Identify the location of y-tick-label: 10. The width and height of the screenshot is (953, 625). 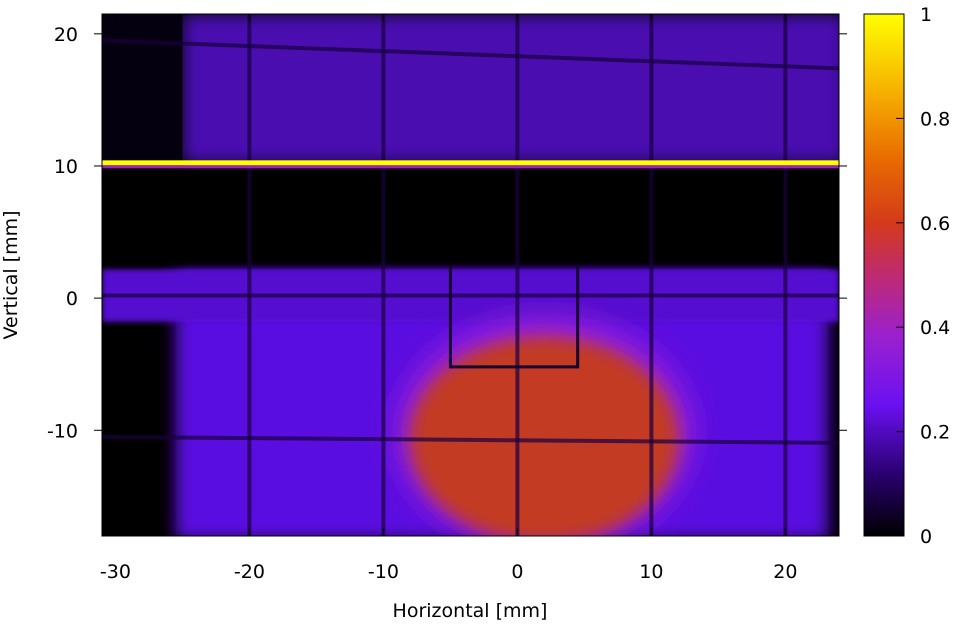
(66, 167).